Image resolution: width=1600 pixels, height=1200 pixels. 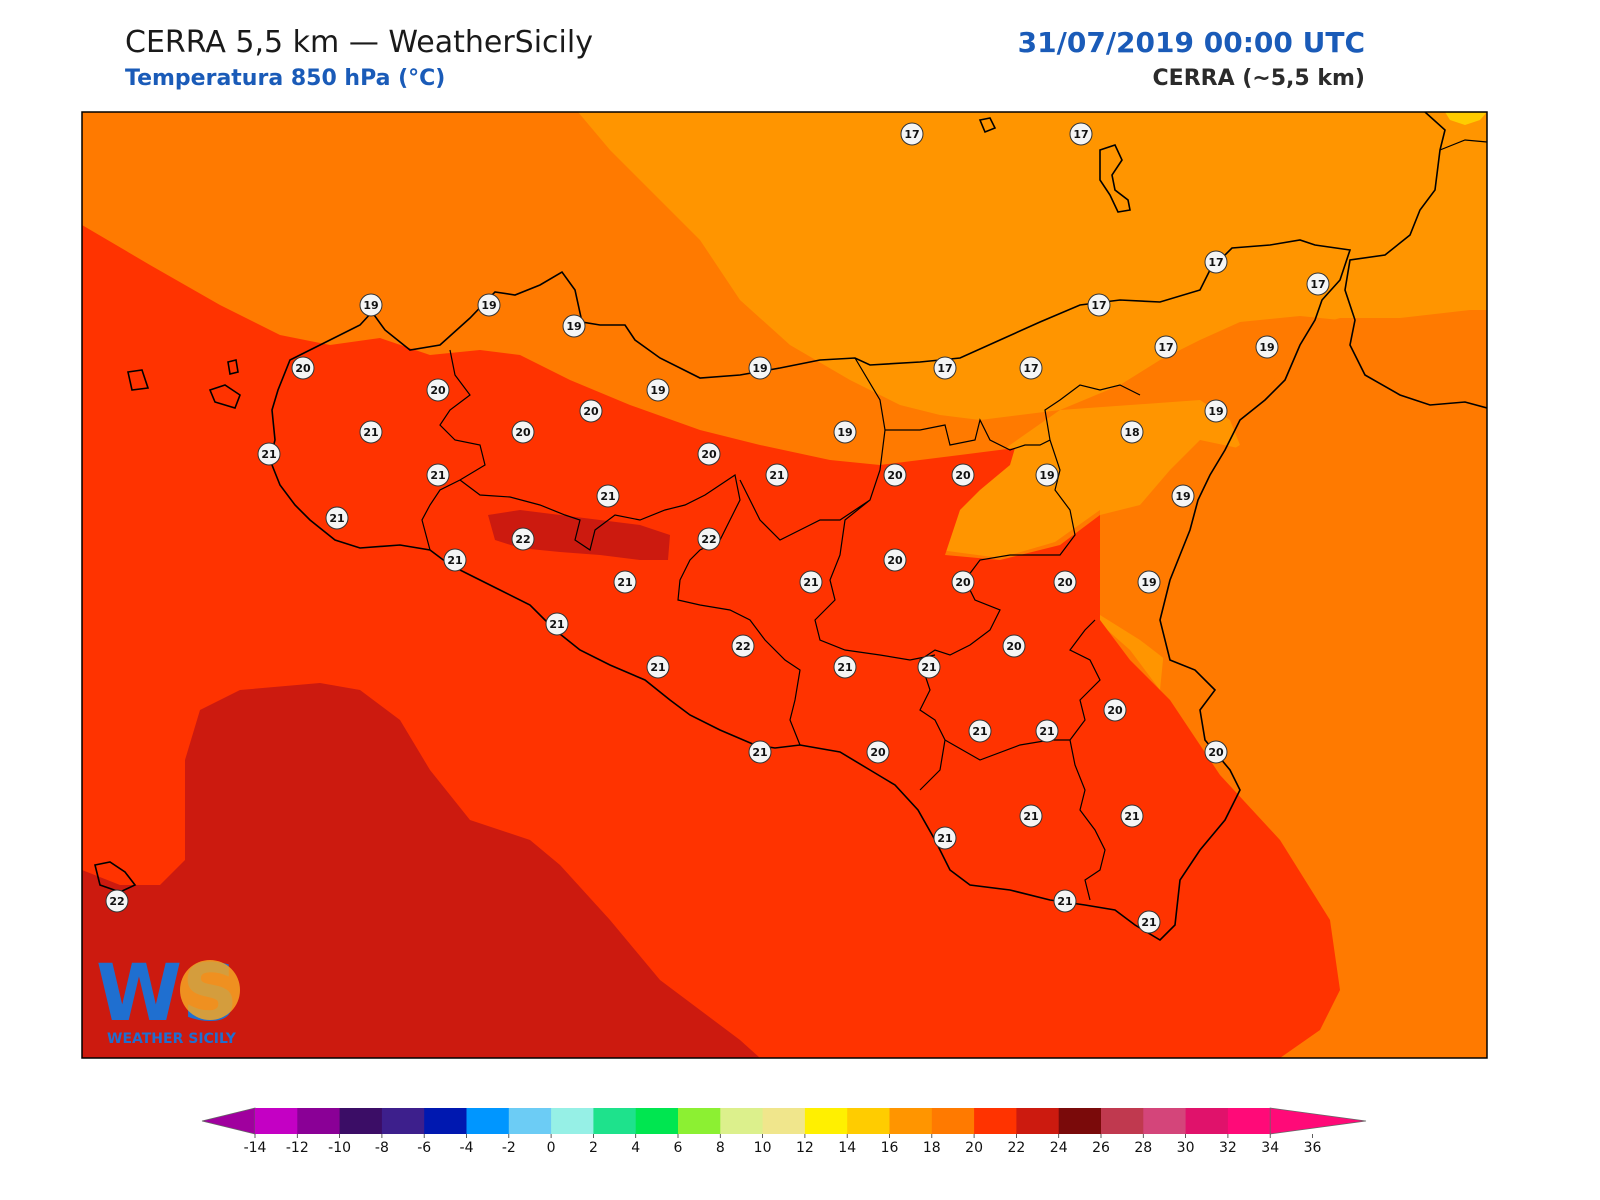 I want to click on colorbar-tick-label: 12, so click(x=805, y=1148).